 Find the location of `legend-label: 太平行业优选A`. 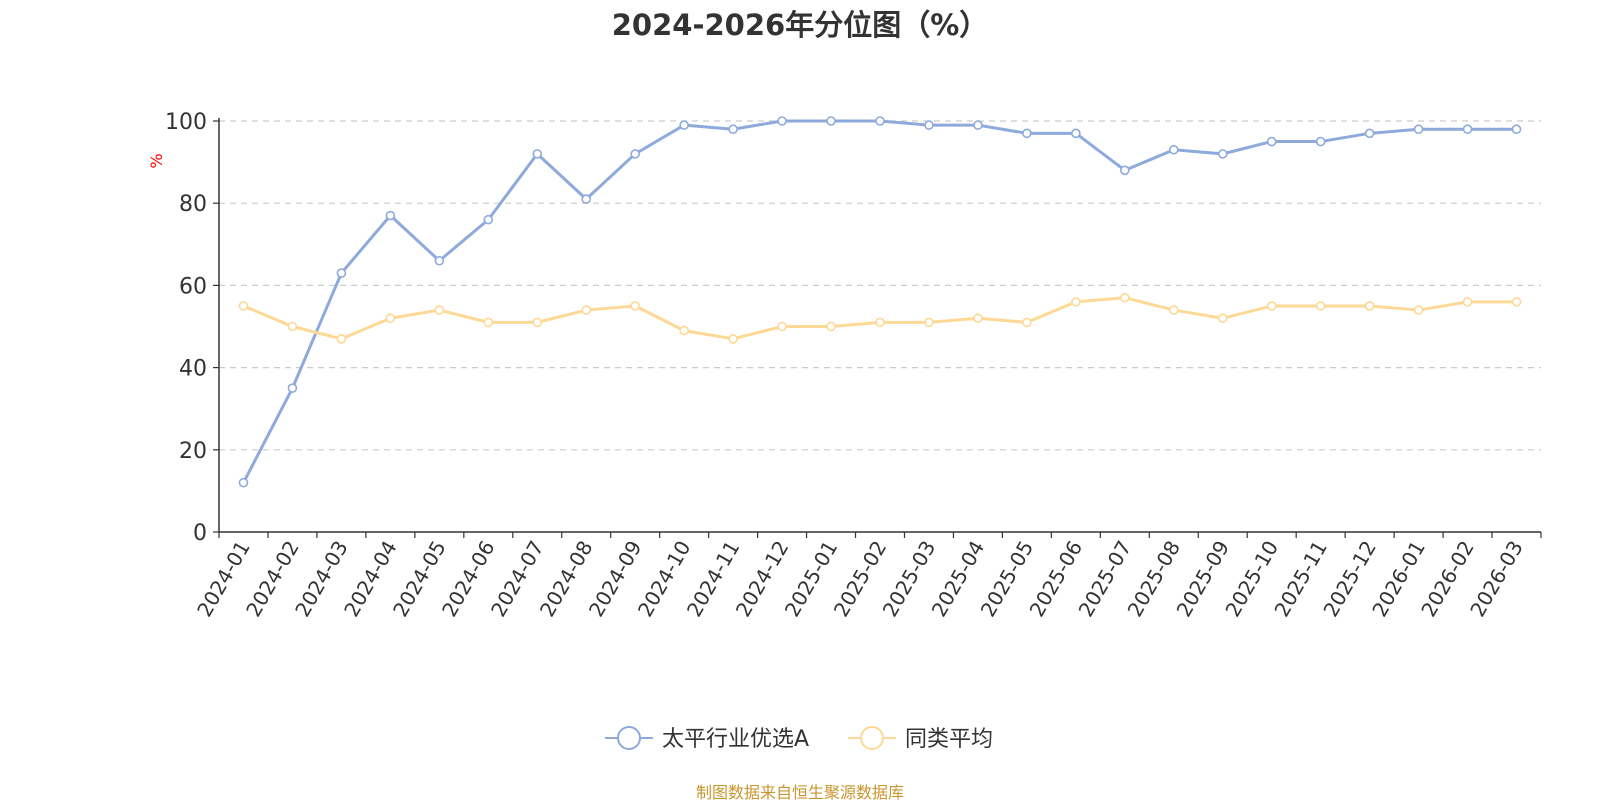

legend-label: 太平行业优选A is located at coordinates (735, 739).